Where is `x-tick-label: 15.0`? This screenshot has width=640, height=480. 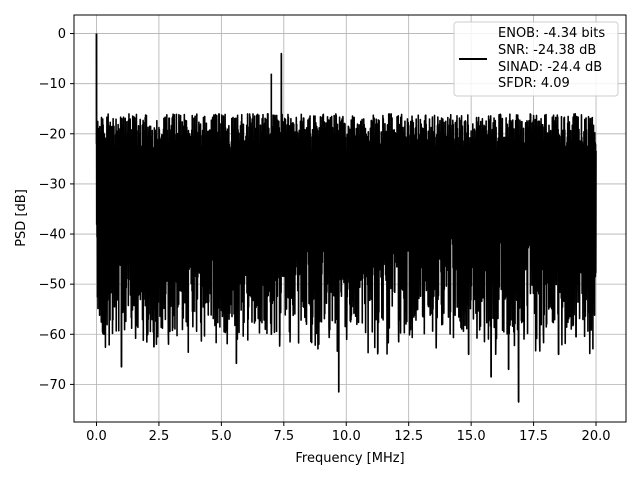 x-tick-label: 15.0 is located at coordinates (471, 436).